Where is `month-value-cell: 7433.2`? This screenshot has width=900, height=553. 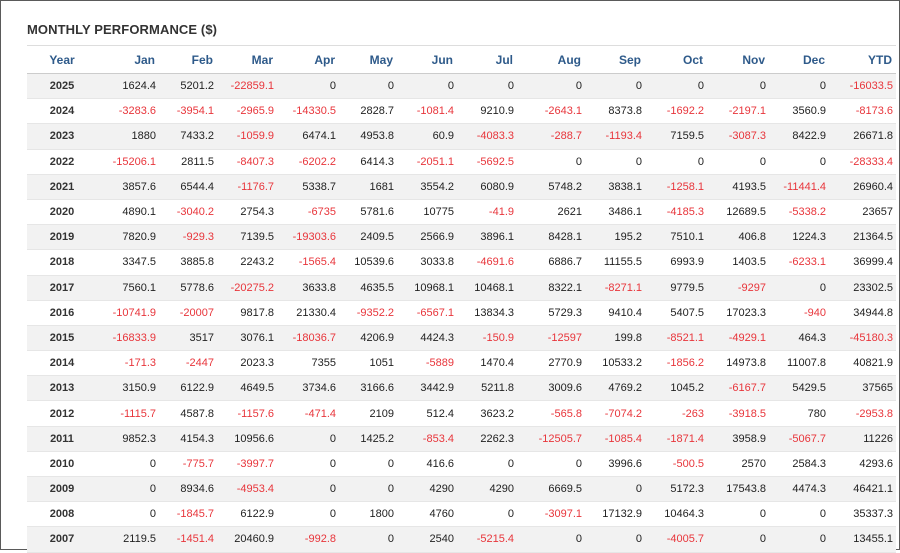 month-value-cell: 7433.2 is located at coordinates (188, 136).